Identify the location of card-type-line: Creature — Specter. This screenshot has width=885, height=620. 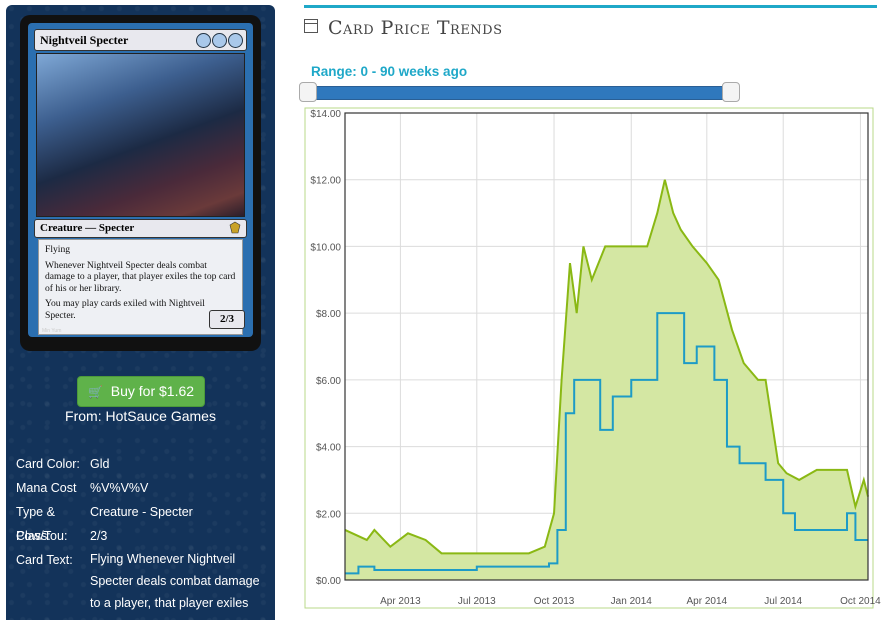
(87, 228).